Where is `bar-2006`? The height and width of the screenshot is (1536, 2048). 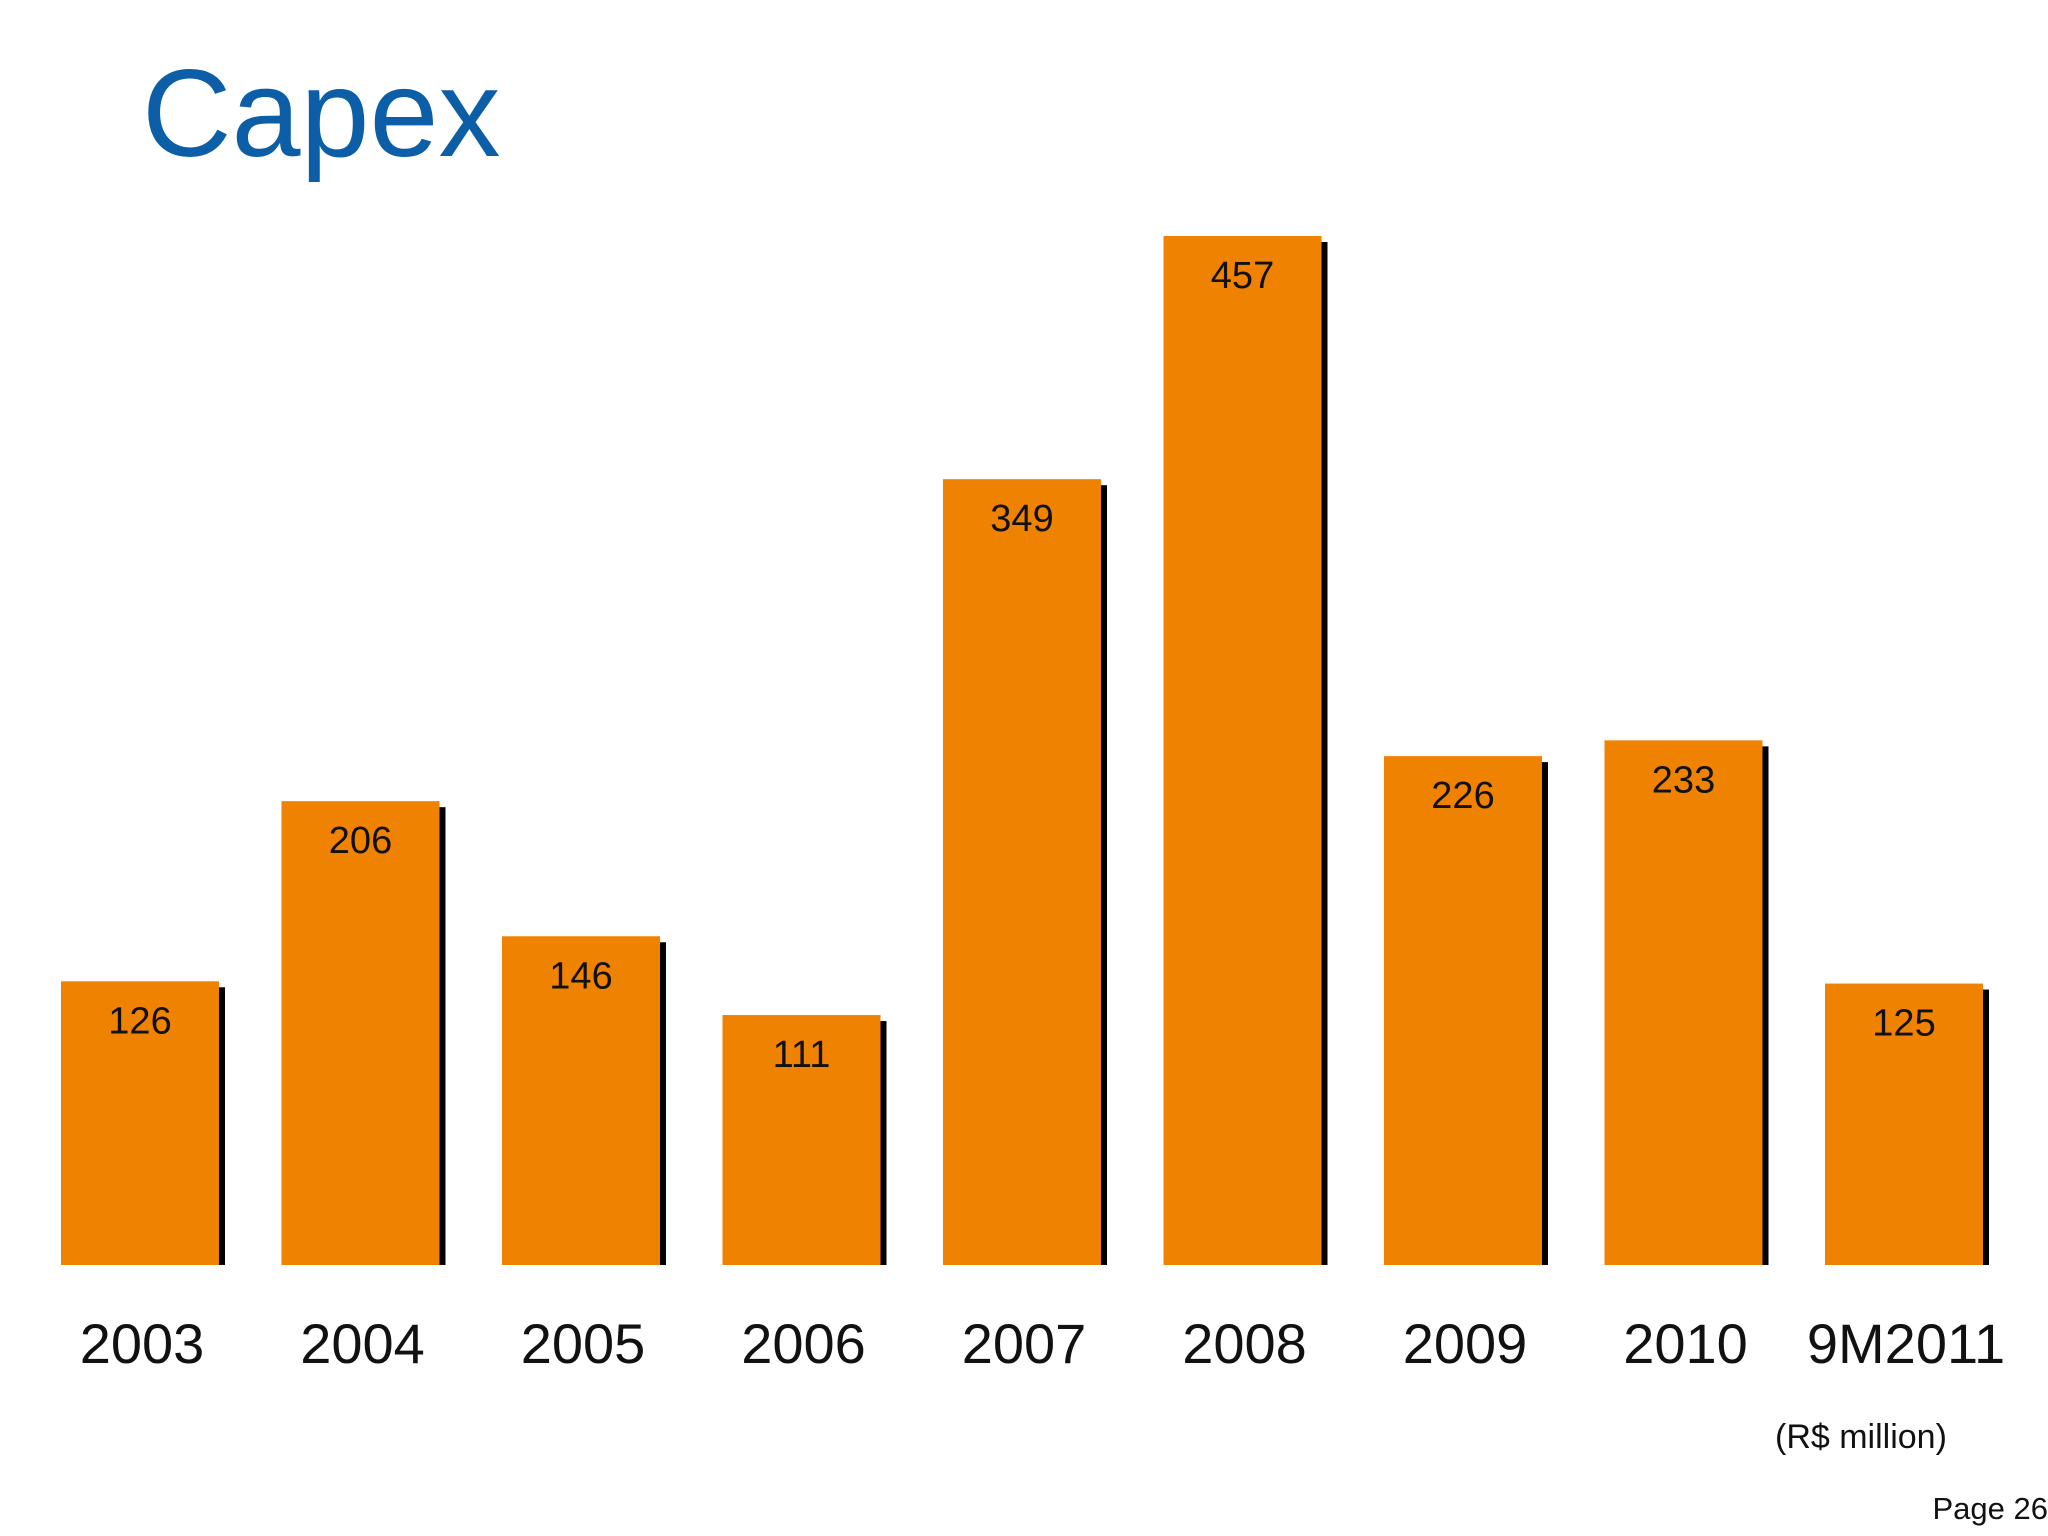
bar-2006 is located at coordinates (801, 1140).